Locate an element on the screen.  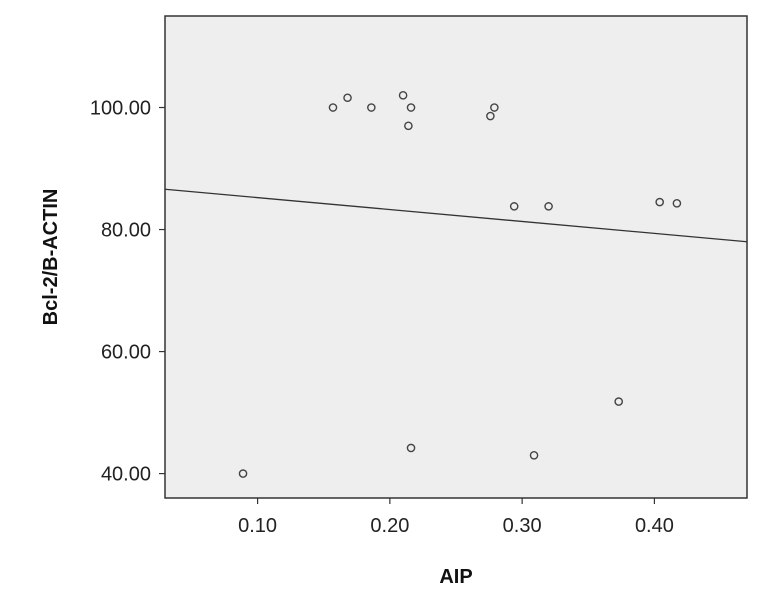
x-tick-label: 0.30 is located at coordinates (522, 526).